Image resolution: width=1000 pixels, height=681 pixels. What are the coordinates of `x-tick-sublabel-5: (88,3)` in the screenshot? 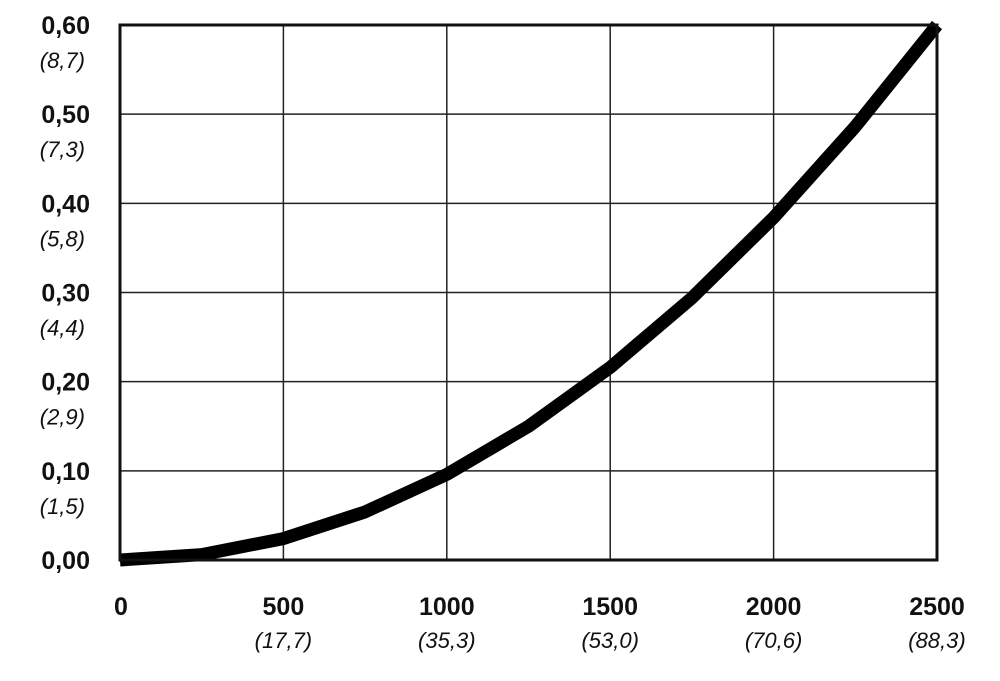 It's located at (936, 640).